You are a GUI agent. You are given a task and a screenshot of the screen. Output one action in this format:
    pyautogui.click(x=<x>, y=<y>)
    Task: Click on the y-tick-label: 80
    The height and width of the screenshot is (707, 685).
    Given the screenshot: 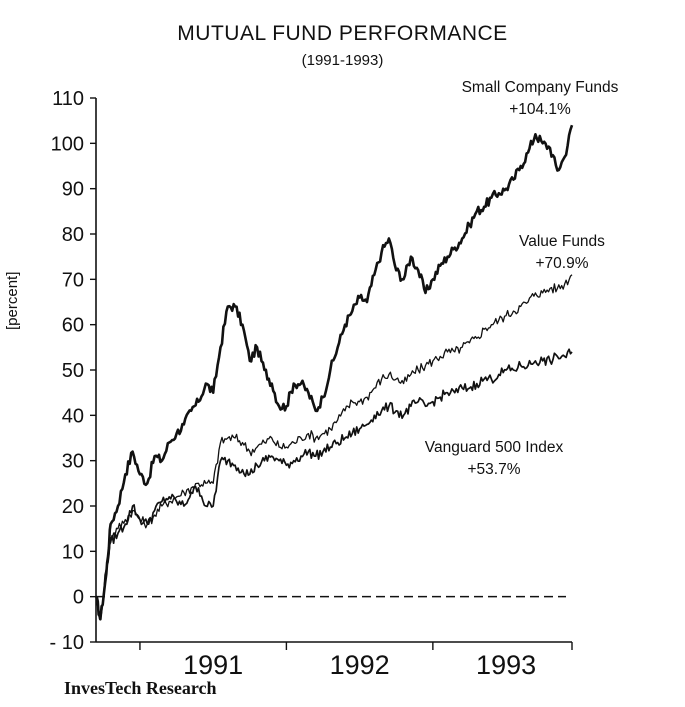 What is the action you would take?
    pyautogui.click(x=73, y=235)
    